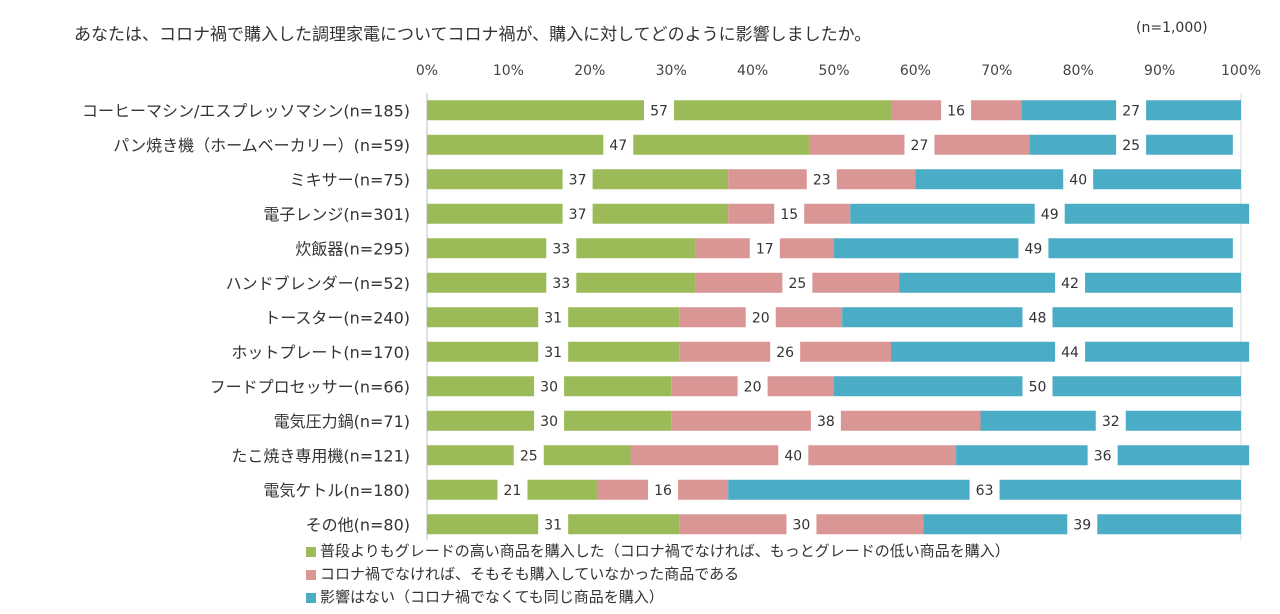 Image resolution: width=1280 pixels, height=614 pixels. I want to click on data-label: 36, so click(1103, 456).